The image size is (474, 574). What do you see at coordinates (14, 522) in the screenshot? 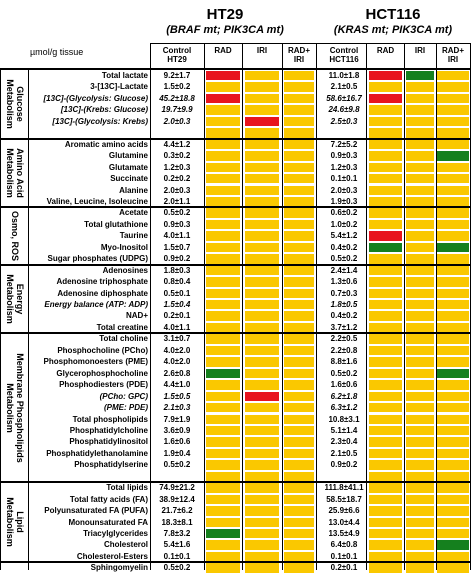
I see `group-label: Lipid Metabolism` at bounding box center [14, 522].